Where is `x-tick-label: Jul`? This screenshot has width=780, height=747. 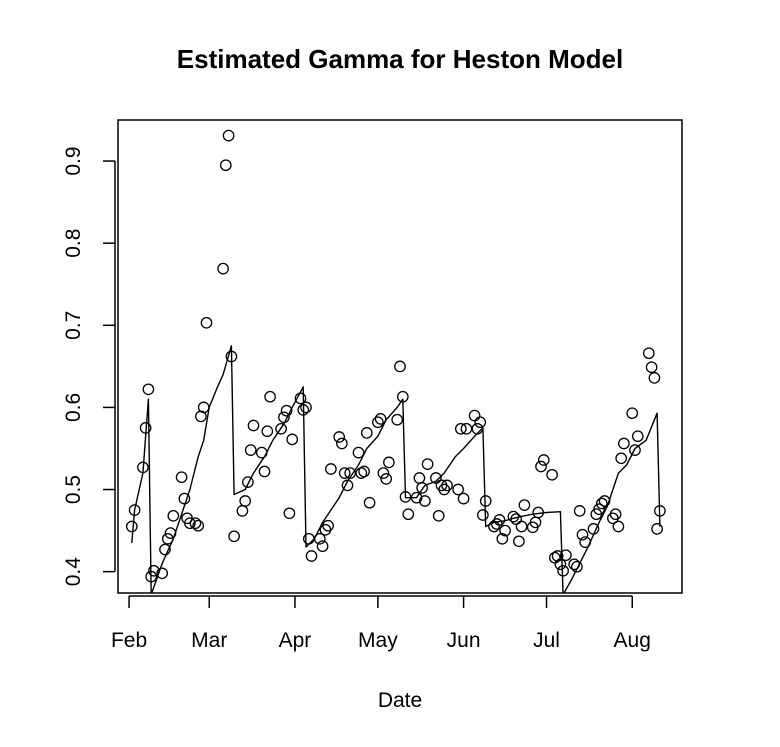
x-tick-label: Jul is located at coordinates (546, 640).